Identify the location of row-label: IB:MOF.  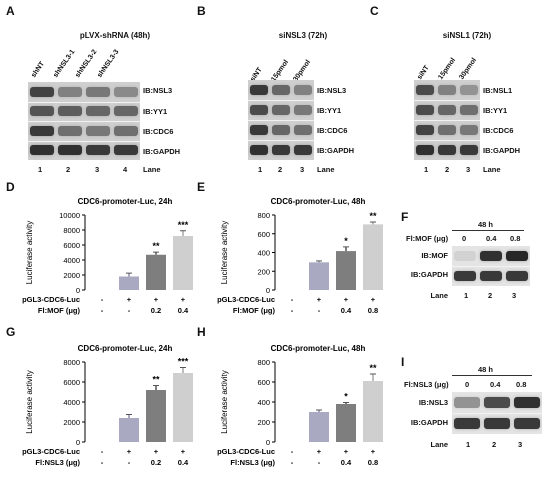
(434, 255).